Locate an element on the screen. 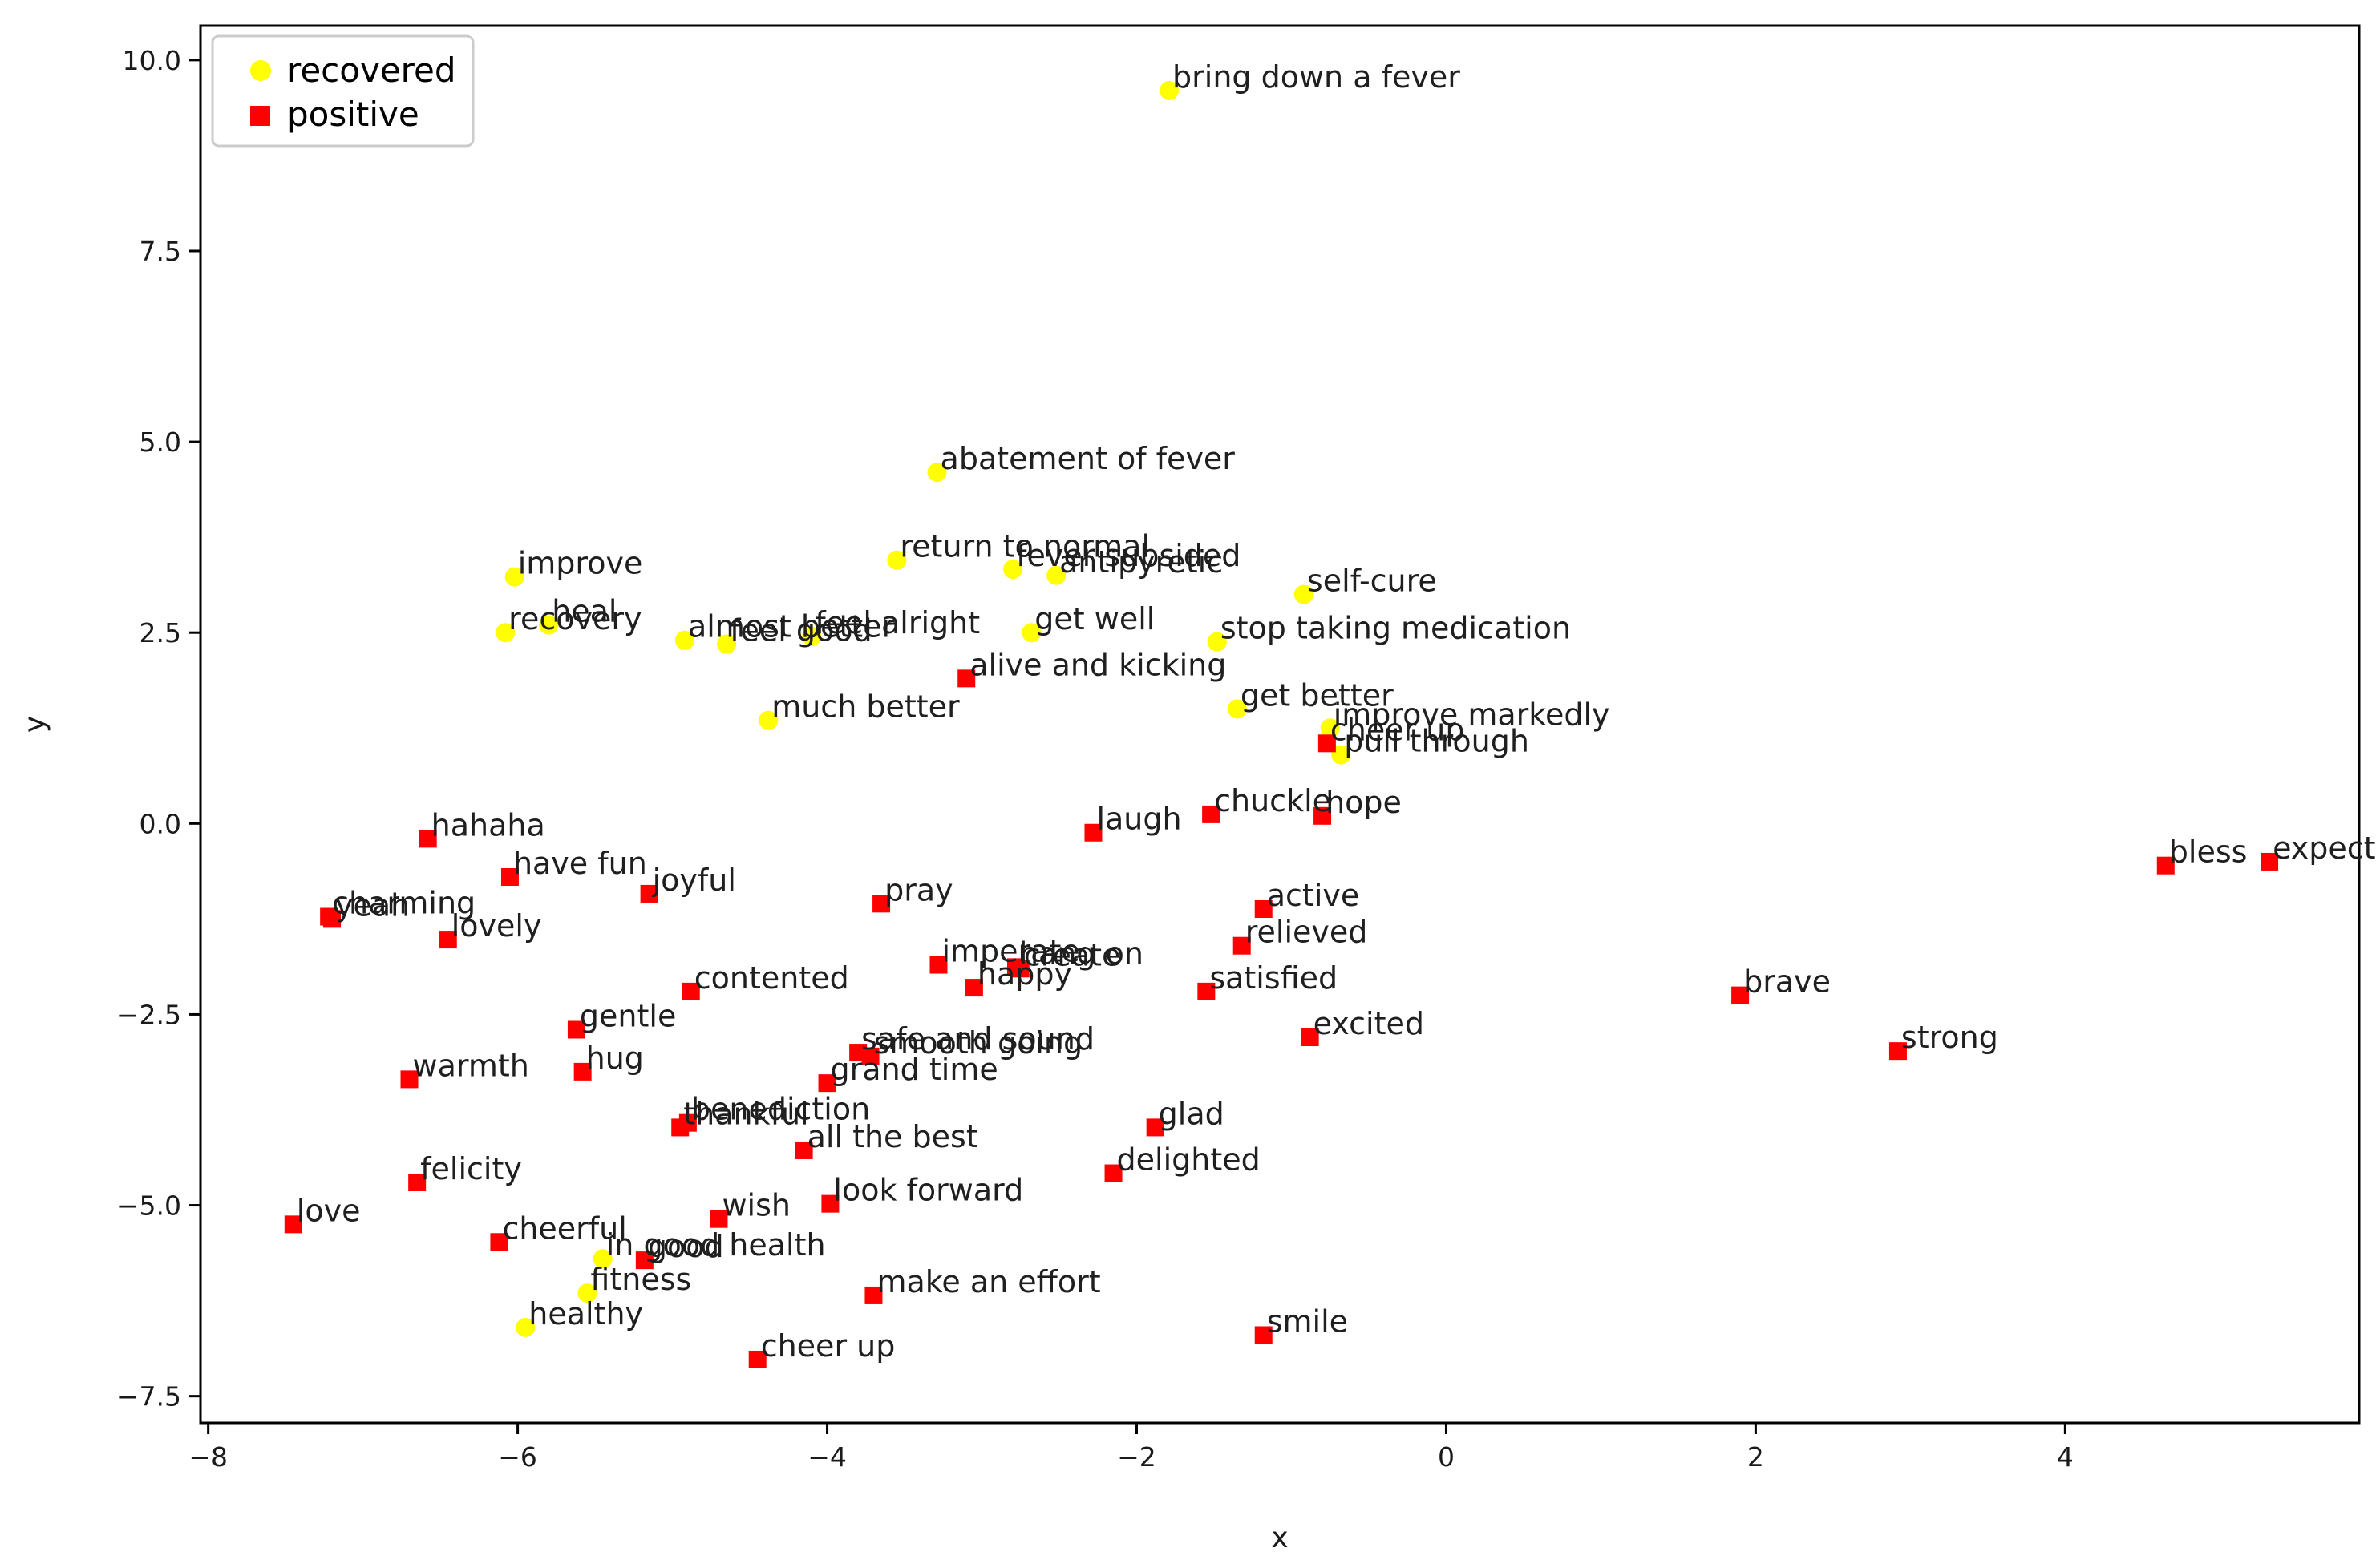  point-label: bring down a fever is located at coordinates (1316, 77).